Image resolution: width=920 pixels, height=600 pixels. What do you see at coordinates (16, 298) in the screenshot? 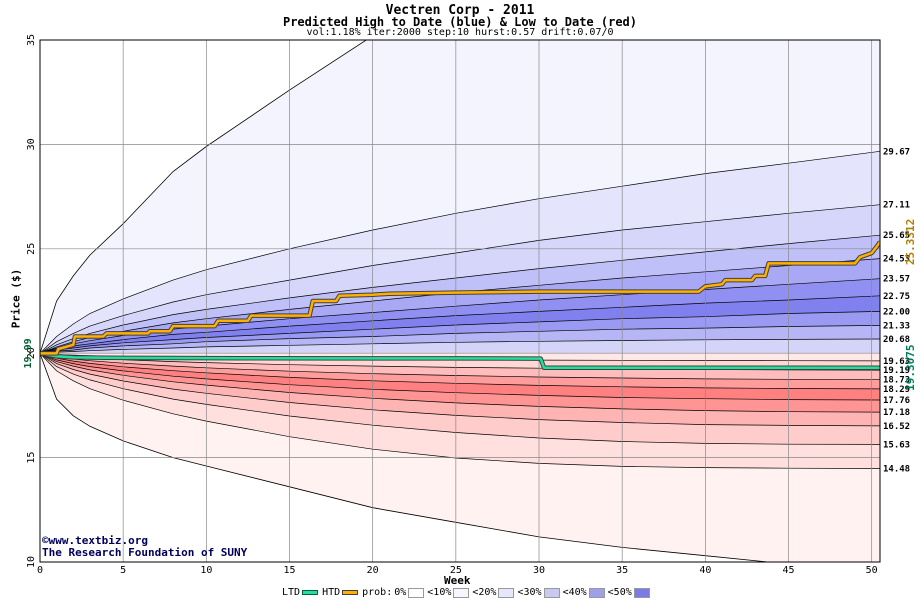
I see `y-axis-label: Price ($)` at bounding box center [16, 298].